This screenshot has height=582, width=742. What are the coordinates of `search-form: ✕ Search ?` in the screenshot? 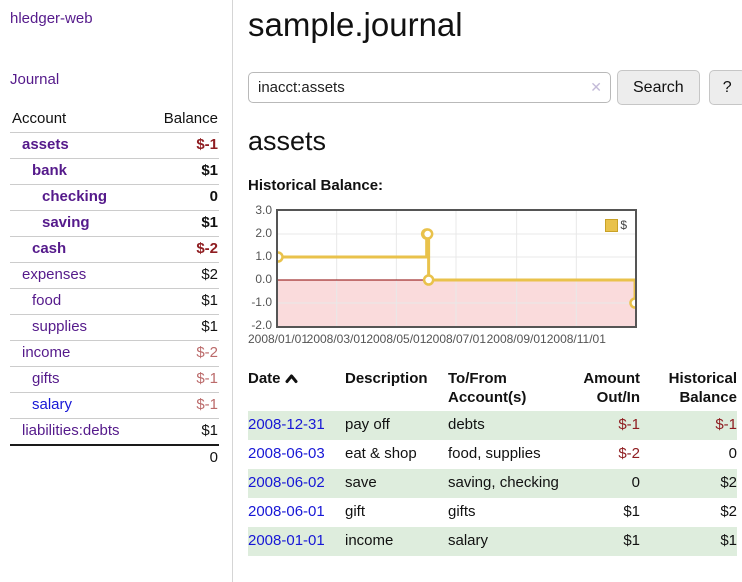 It's located at (495, 87).